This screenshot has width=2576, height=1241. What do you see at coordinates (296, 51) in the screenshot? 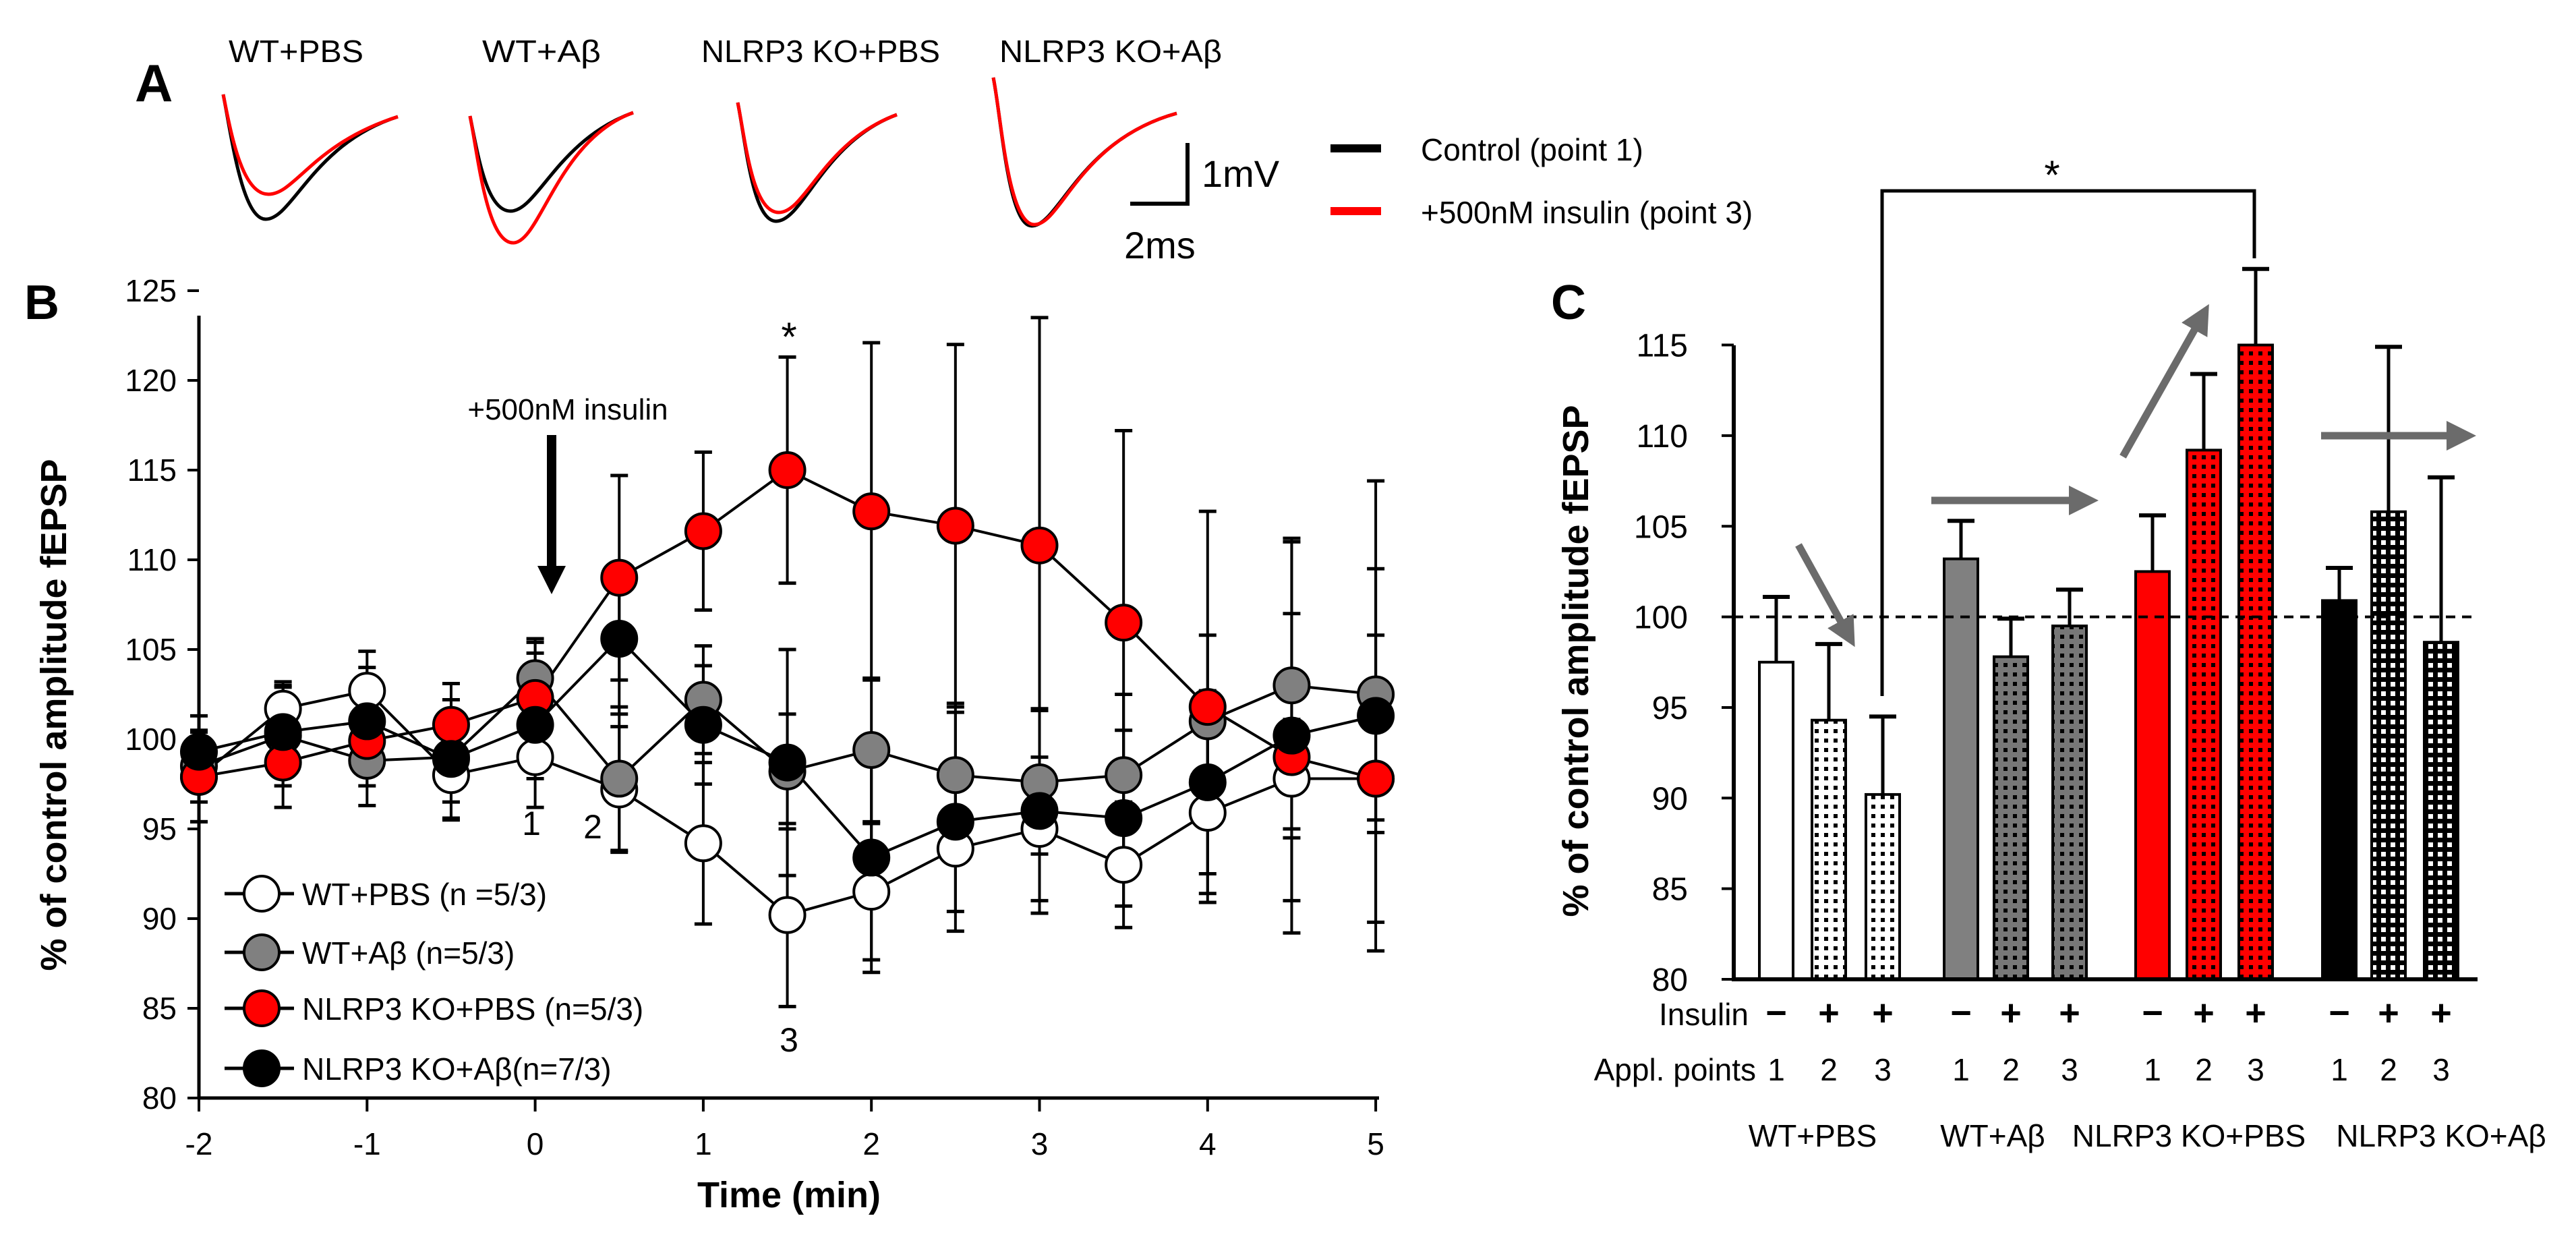
I see `trace-group-label: WT+PBS` at bounding box center [296, 51].